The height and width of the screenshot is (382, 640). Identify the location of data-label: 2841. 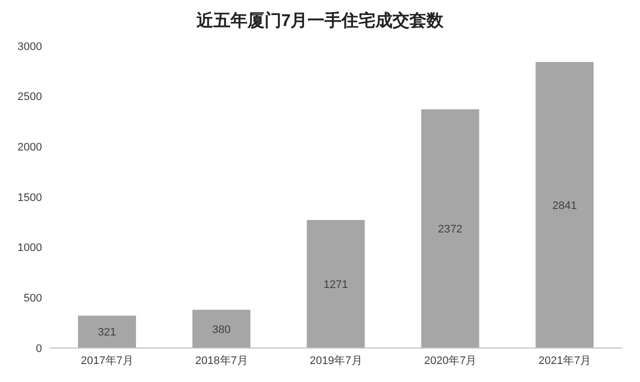
(564, 206).